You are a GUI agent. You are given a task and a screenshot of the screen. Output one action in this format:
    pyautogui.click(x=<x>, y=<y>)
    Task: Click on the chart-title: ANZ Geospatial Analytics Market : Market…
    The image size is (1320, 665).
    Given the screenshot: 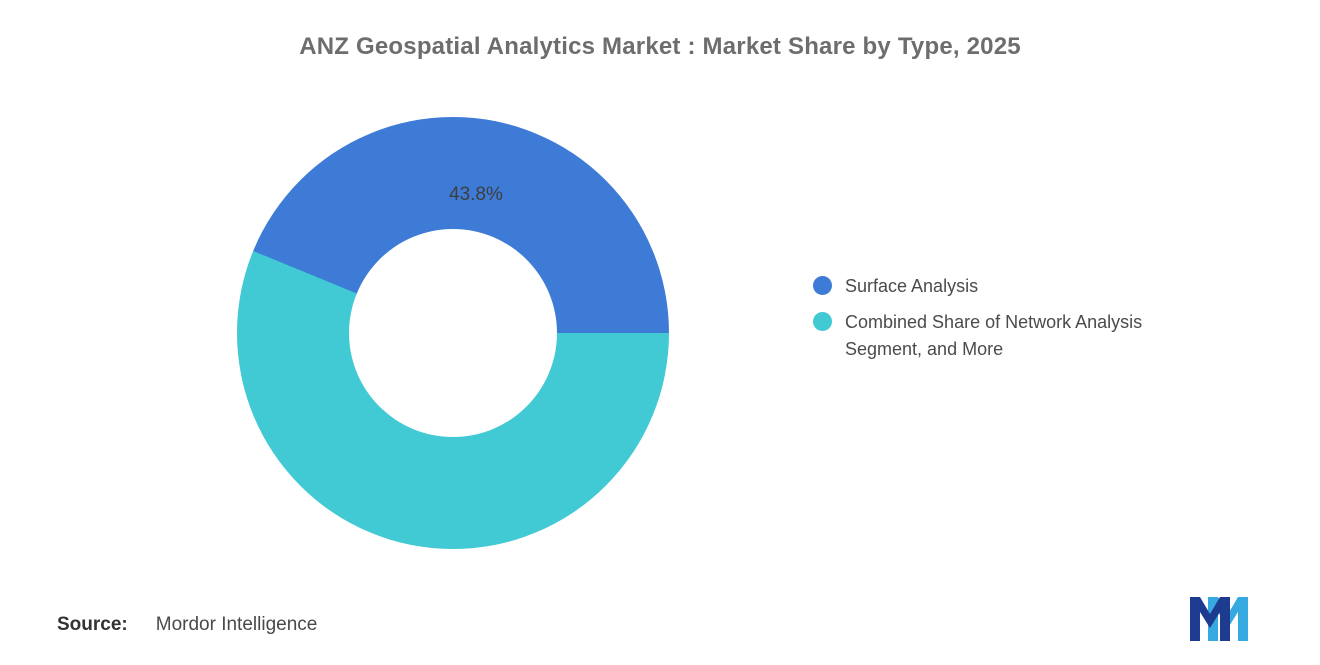 What is the action you would take?
    pyautogui.click(x=660, y=46)
    